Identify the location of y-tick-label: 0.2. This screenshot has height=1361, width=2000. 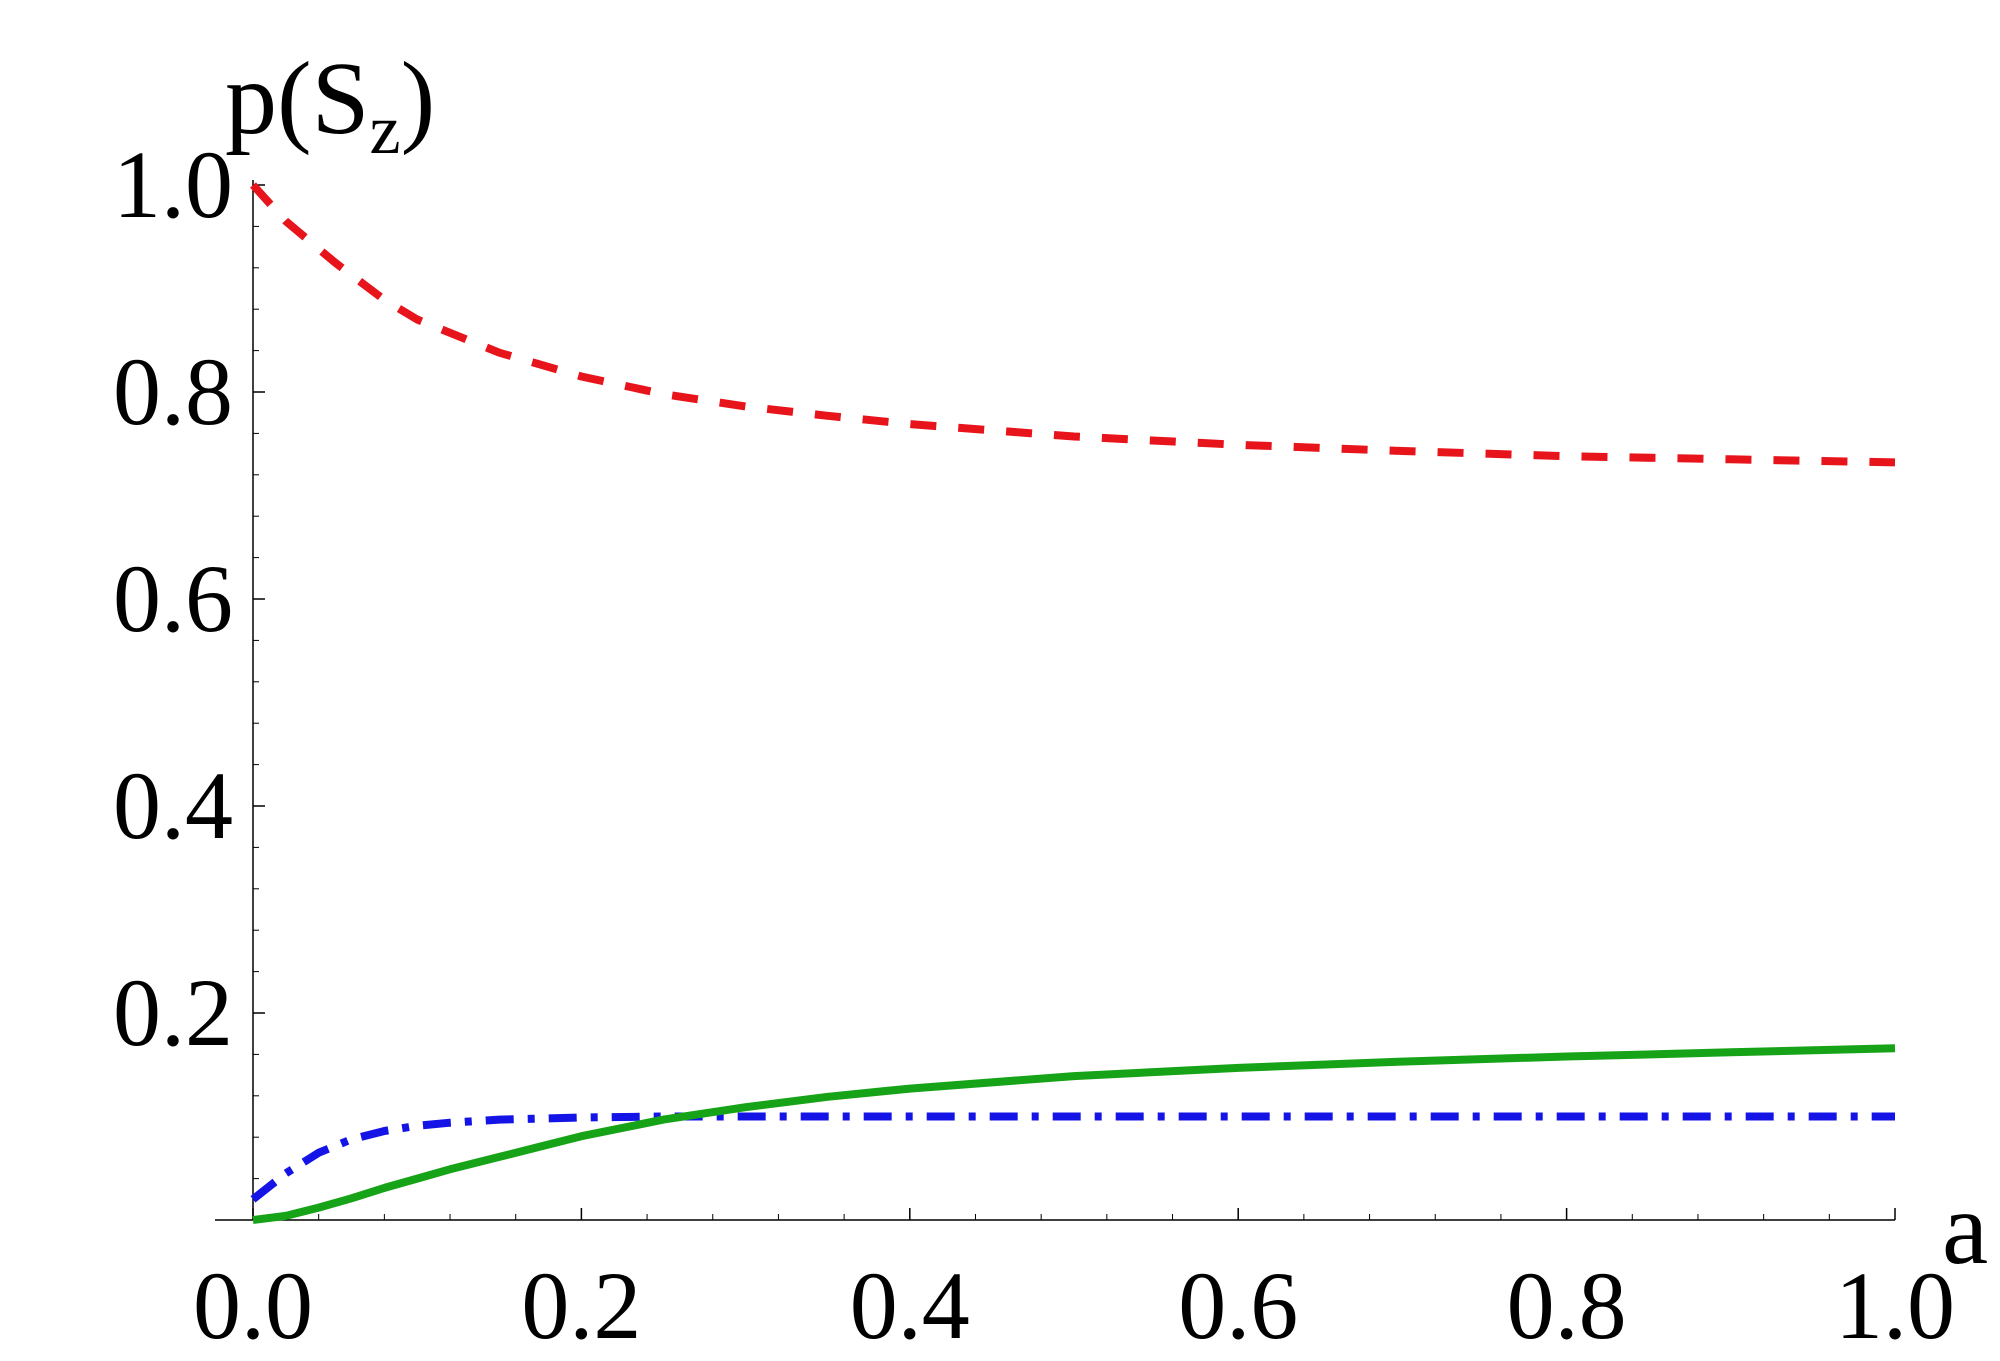
(173, 1012).